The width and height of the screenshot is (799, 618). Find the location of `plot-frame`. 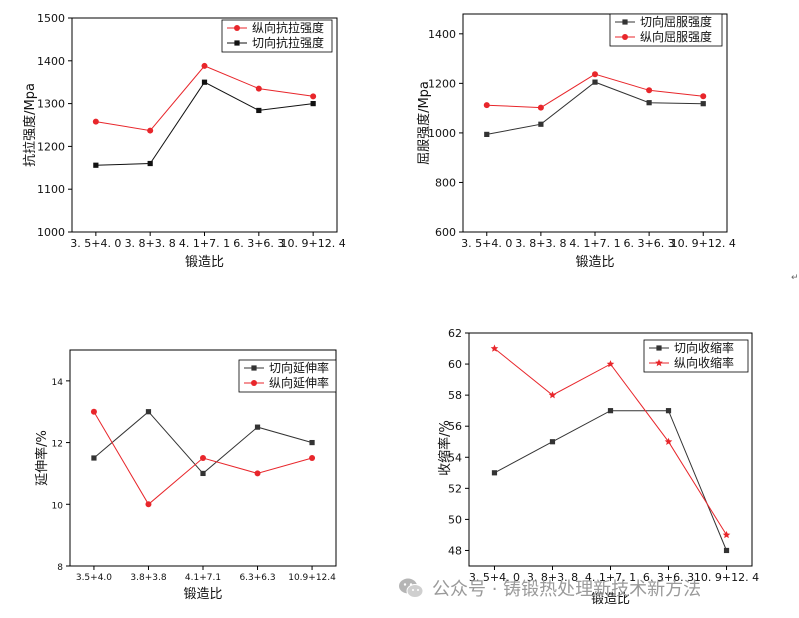

plot-frame is located at coordinates (595, 123).